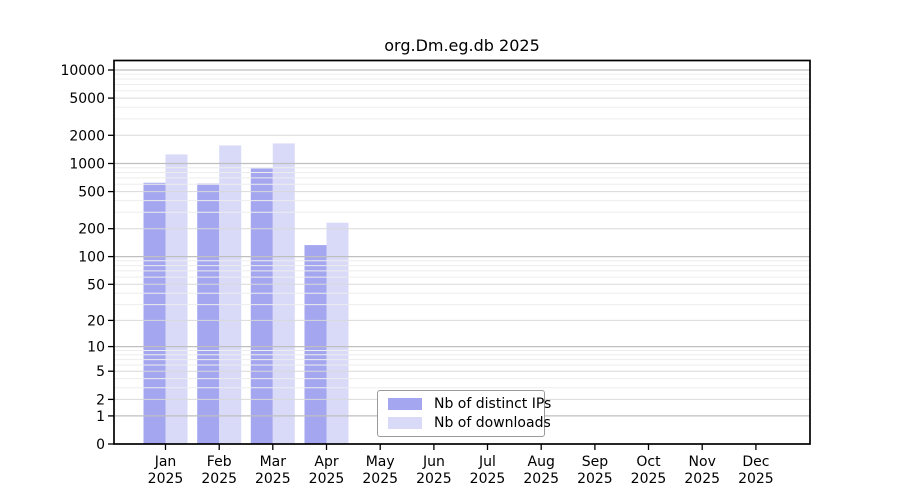 The height and width of the screenshot is (500, 900). What do you see at coordinates (648, 462) in the screenshot?
I see `x-tick-month: Oct` at bounding box center [648, 462].